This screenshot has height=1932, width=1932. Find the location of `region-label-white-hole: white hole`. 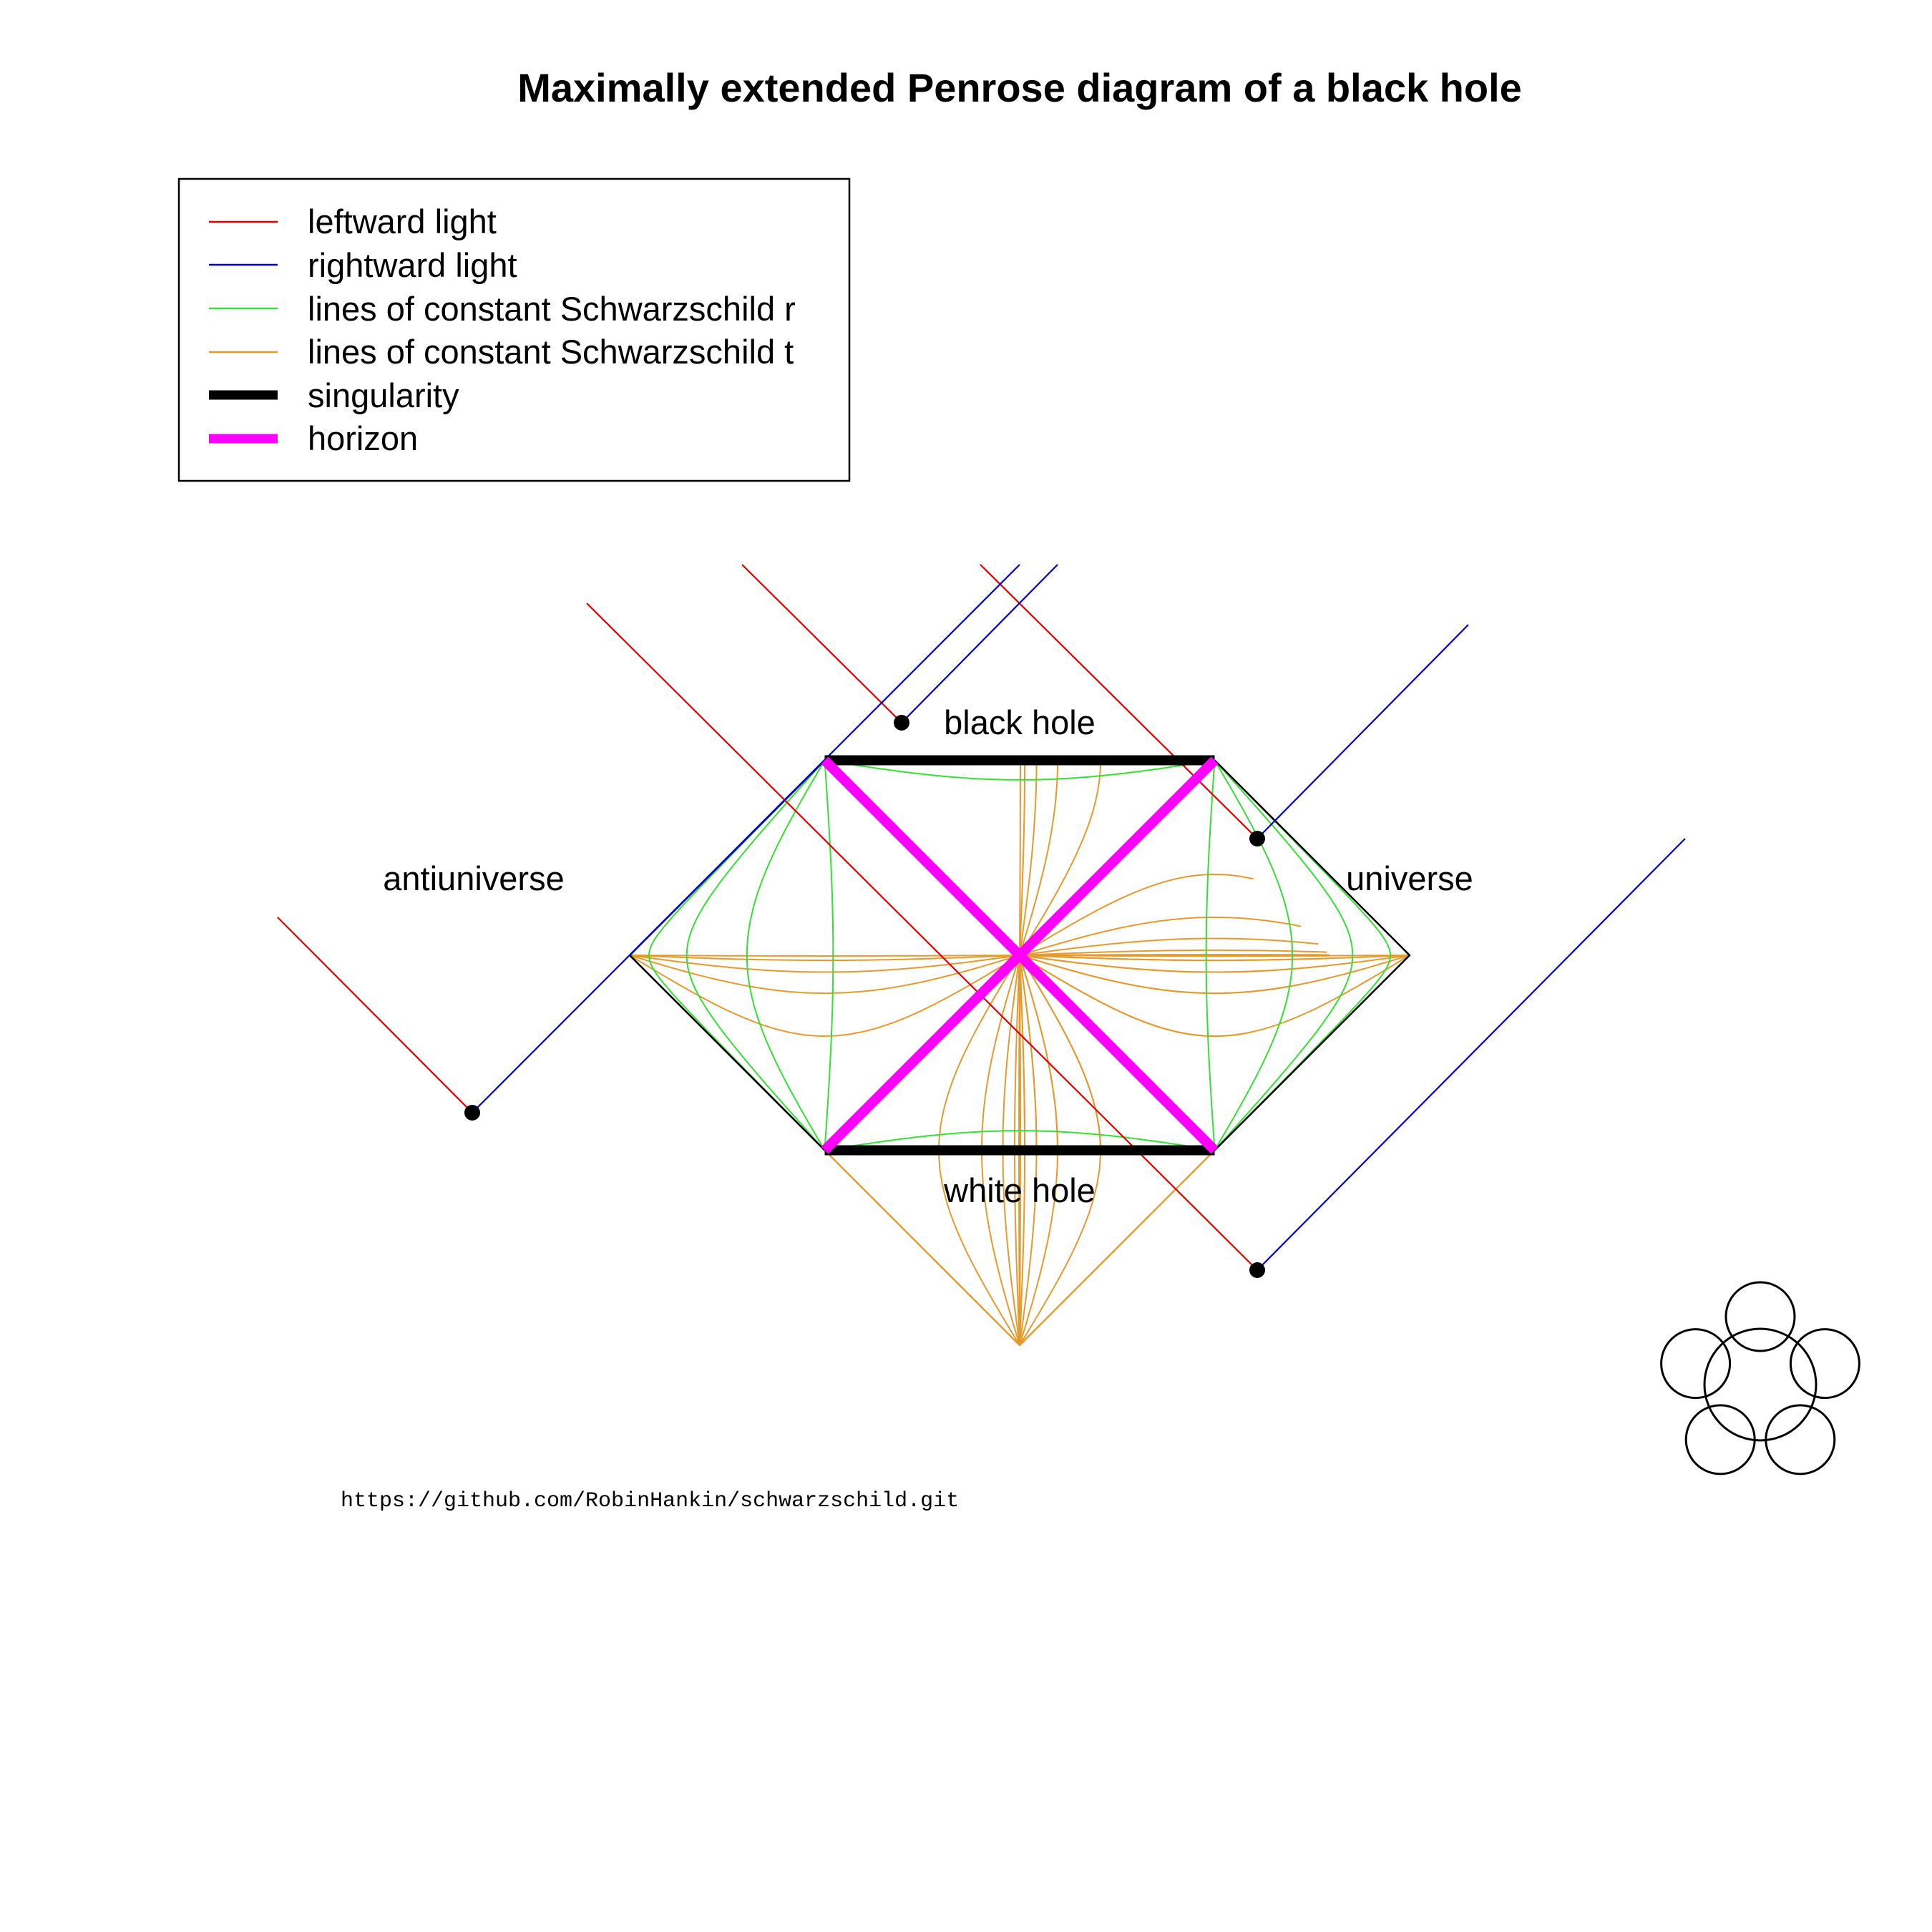

region-label-white-hole: white hole is located at coordinates (1019, 1190).